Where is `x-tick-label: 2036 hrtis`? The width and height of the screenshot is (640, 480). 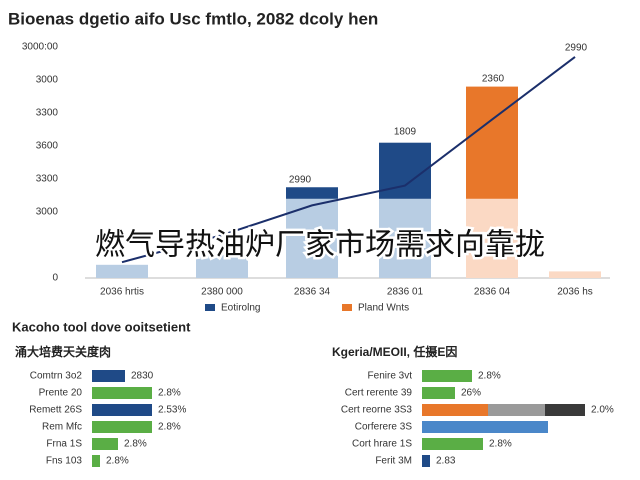 x-tick-label: 2036 hrtis is located at coordinates (122, 292).